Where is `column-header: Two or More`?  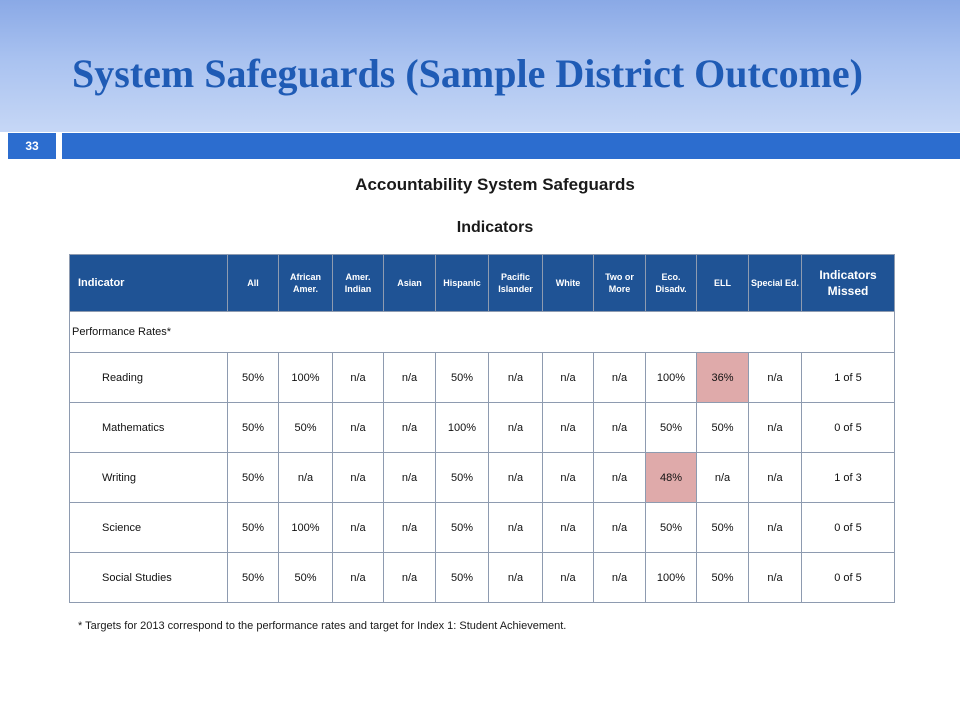 column-header: Two or More is located at coordinates (619, 283).